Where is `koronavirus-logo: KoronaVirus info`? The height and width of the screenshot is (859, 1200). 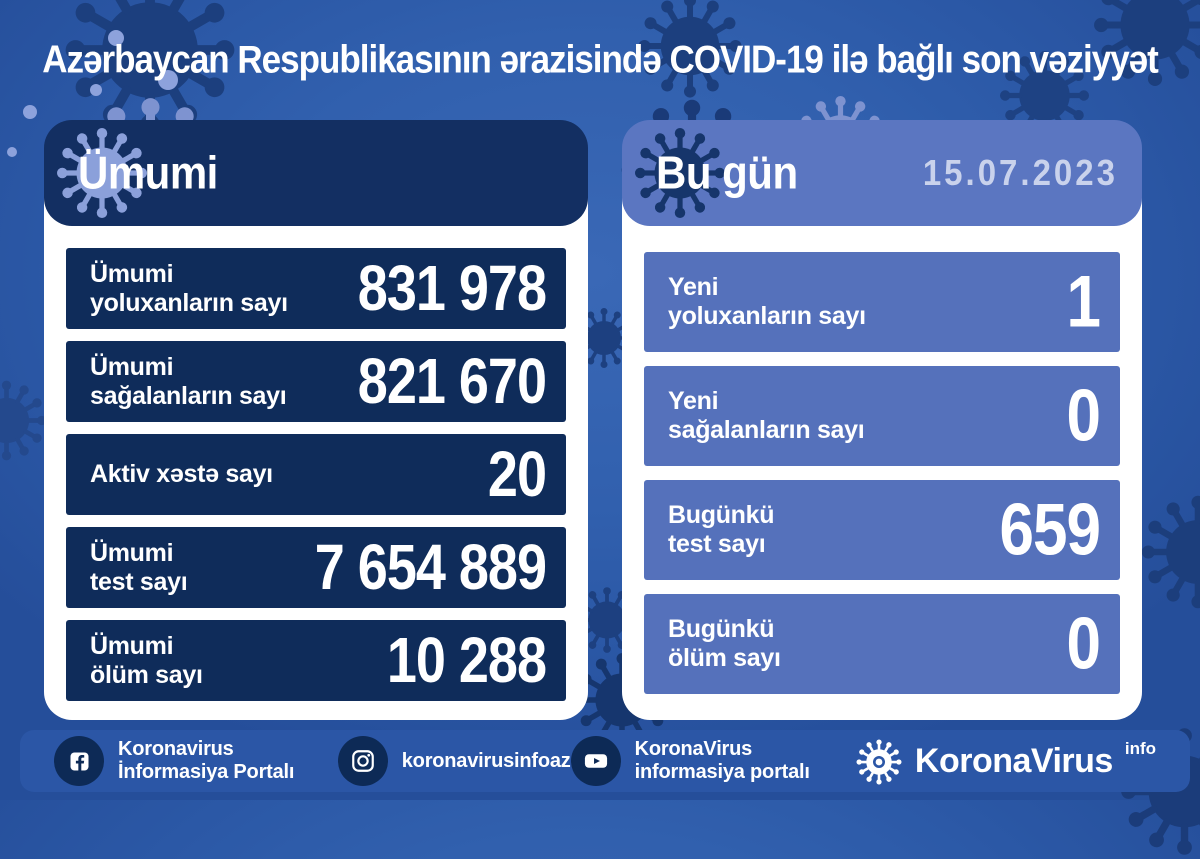 koronavirus-logo: KoronaVirus info is located at coordinates (1005, 761).